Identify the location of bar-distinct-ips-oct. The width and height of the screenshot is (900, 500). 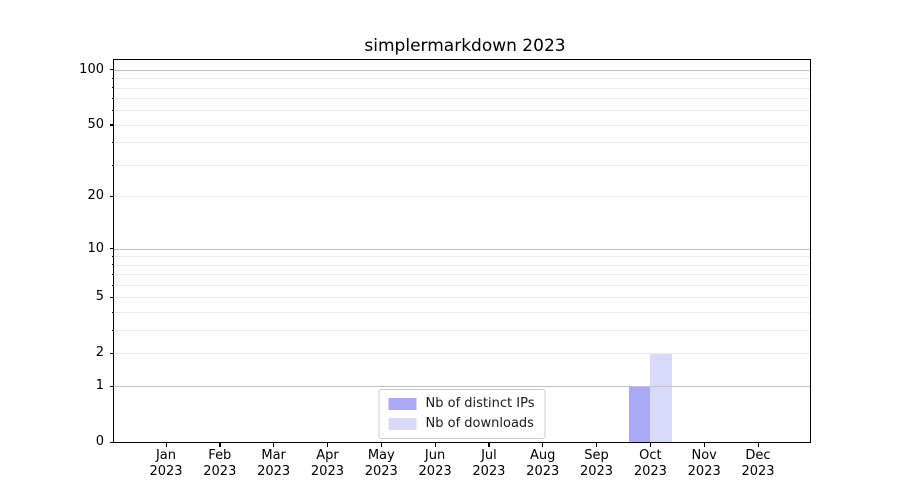
(639, 414).